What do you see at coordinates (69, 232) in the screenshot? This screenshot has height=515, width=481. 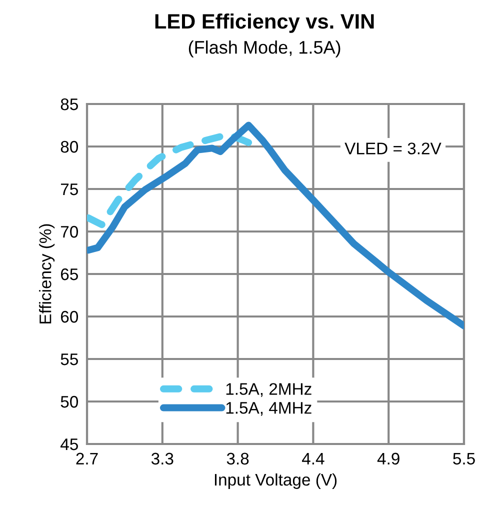 I see `y-tick-label: 70` at bounding box center [69, 232].